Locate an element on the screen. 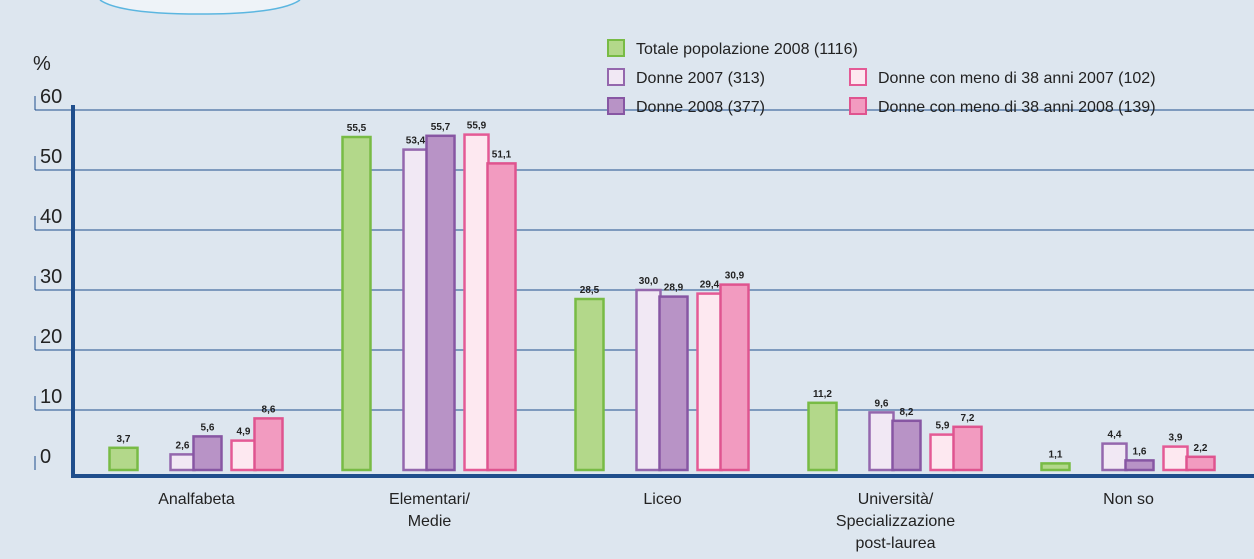  value-label: 5,9 is located at coordinates (943, 426).